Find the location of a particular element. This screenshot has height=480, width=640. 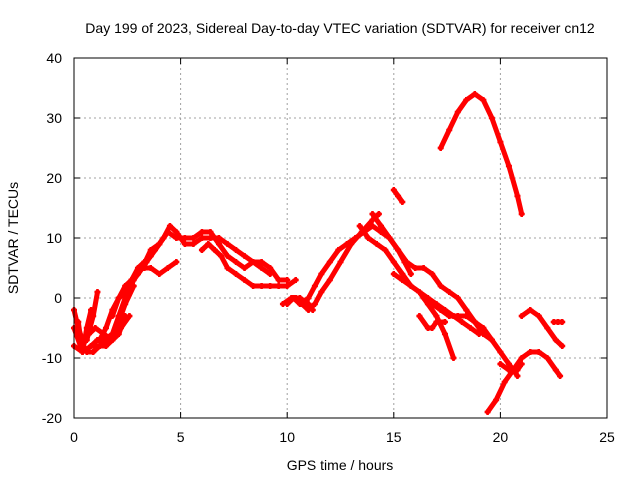

x-tick-label: 10 is located at coordinates (287, 437).